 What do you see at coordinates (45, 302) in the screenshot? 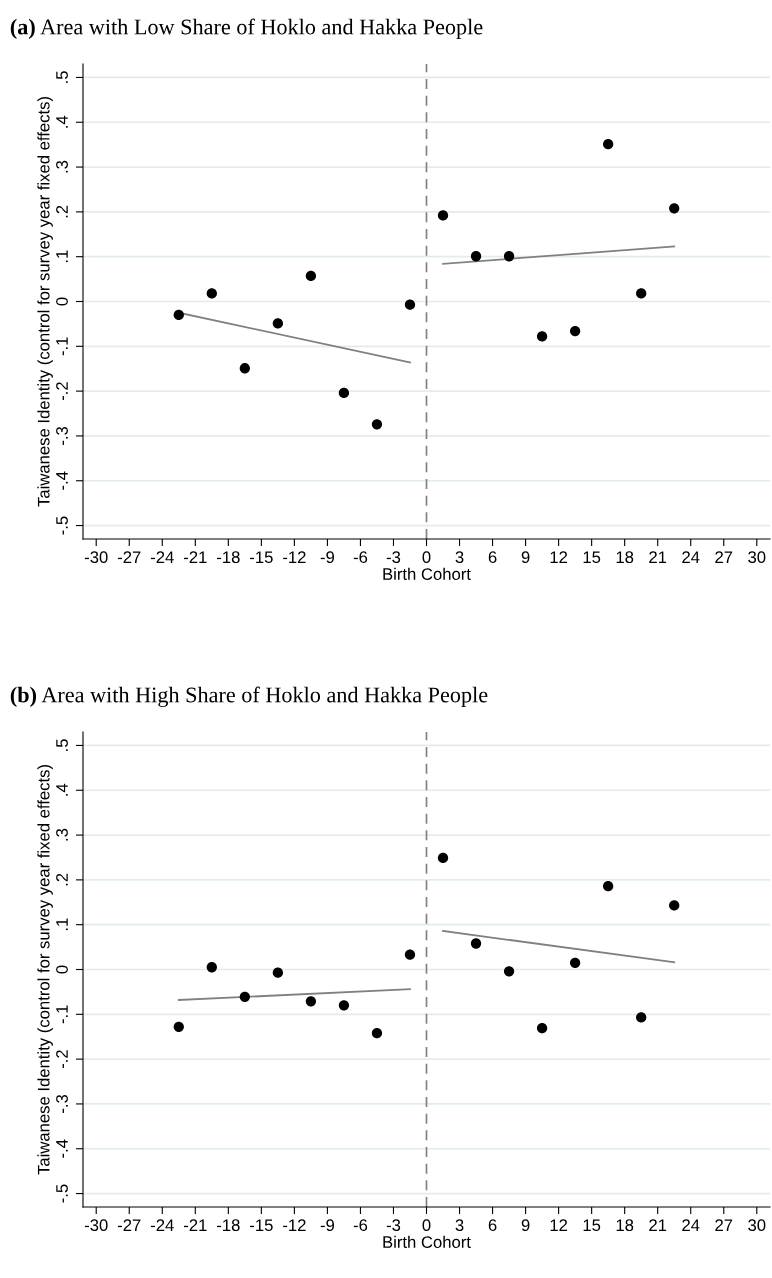
I see `y-axis-title: Taiwanese Identity (control for survey year fixed effects)` at bounding box center [45, 302].